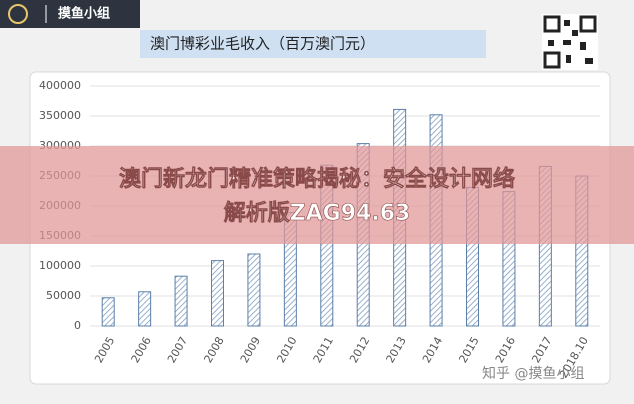 This screenshot has width=634, height=404. I want to click on logo-icon, so click(18, 14).